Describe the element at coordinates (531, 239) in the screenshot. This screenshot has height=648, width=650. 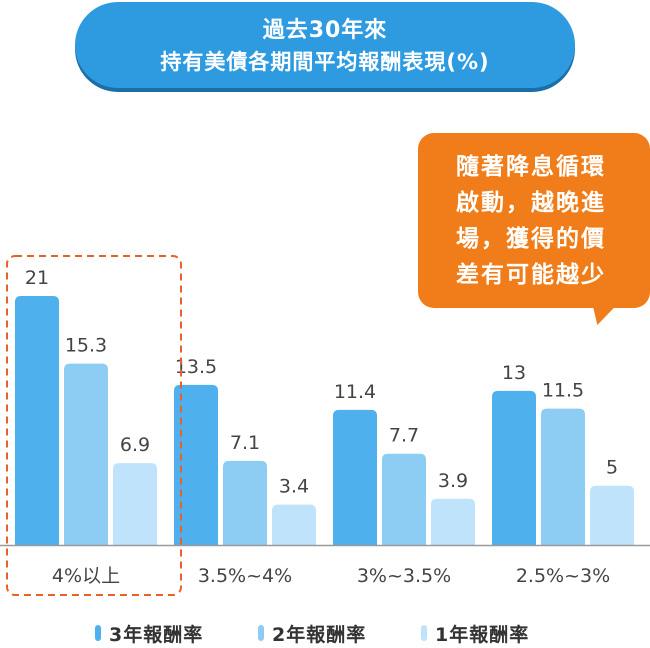
I see `callout-line-3: 場，獲得的價` at that location.